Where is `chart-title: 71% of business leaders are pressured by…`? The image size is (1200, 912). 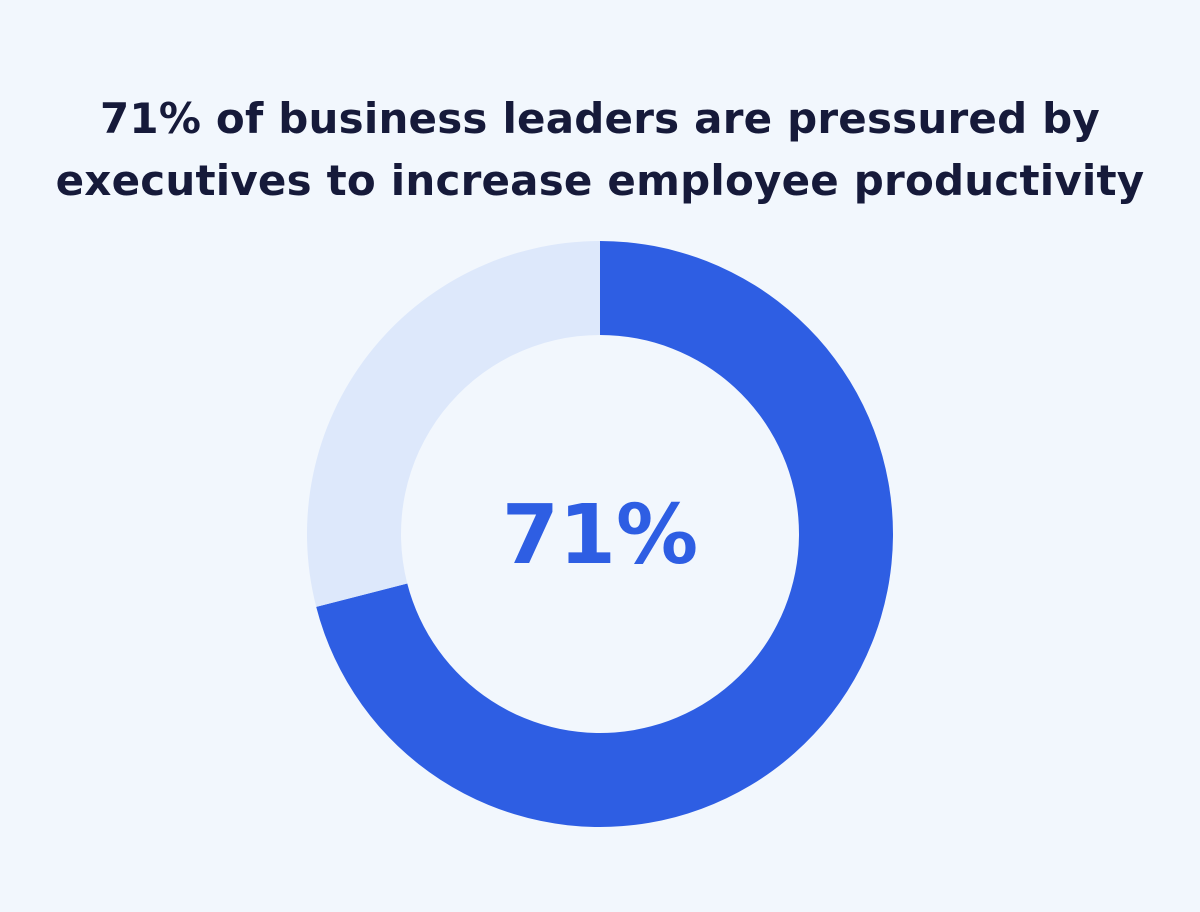 chart-title: 71% of business leaders are pressured by… is located at coordinates (600, 150).